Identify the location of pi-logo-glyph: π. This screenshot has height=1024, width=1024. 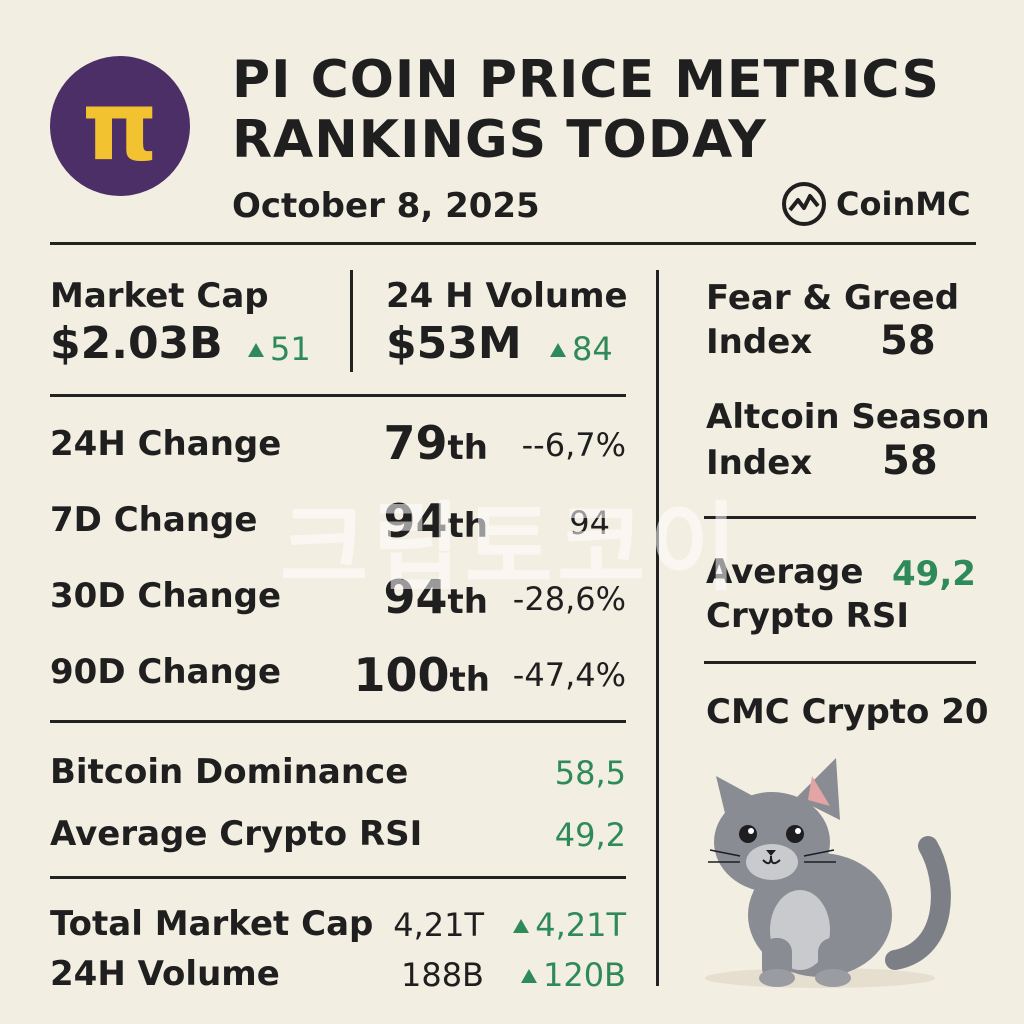
(120, 126).